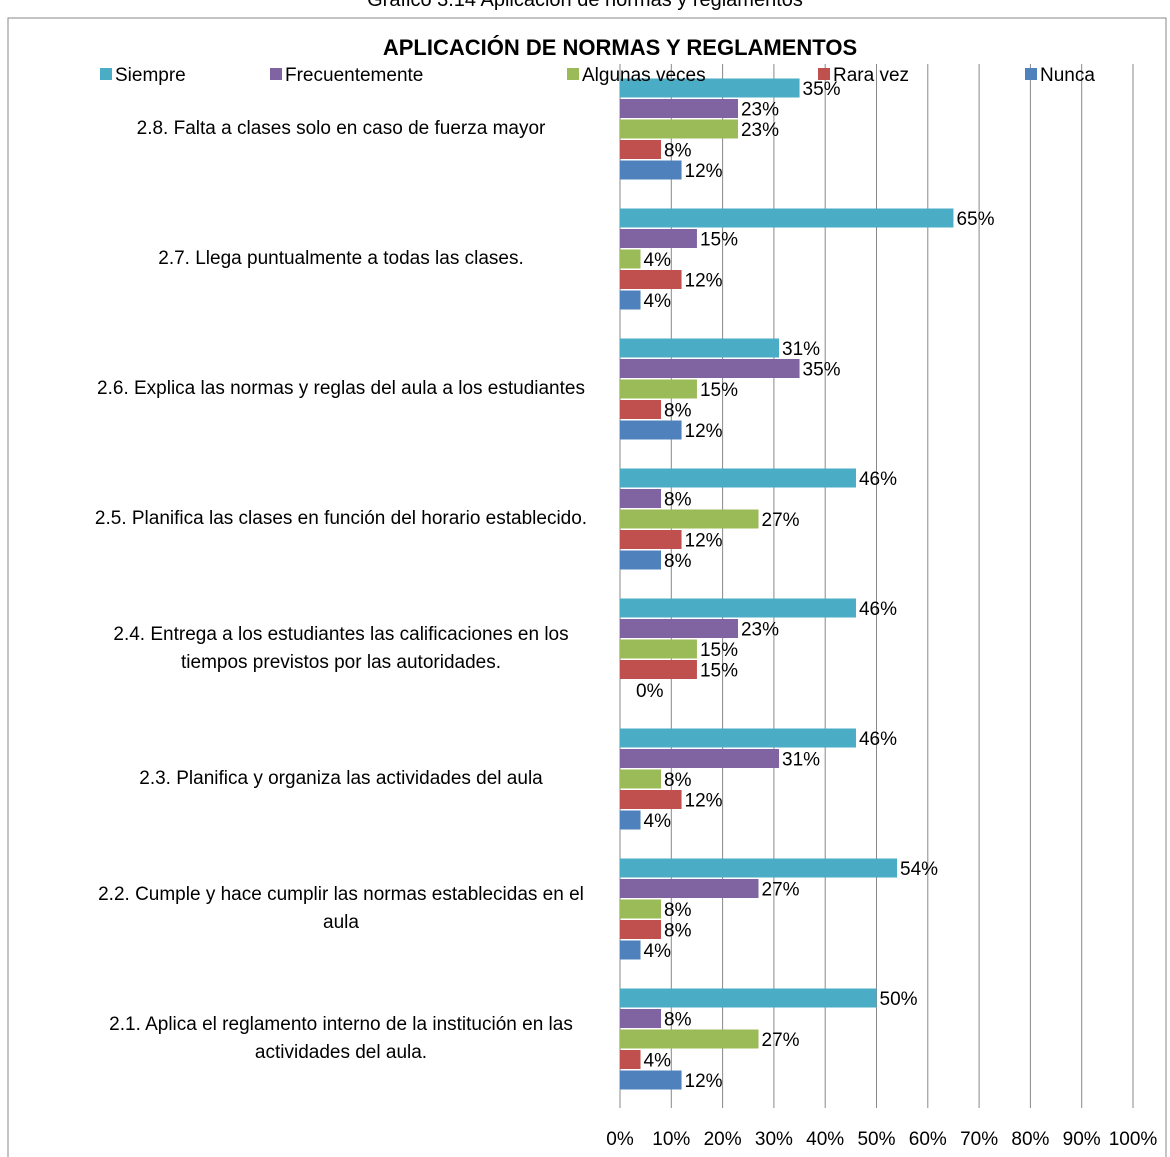 This screenshot has width=1170, height=1157. I want to click on value-label: 0%, so click(650, 691).